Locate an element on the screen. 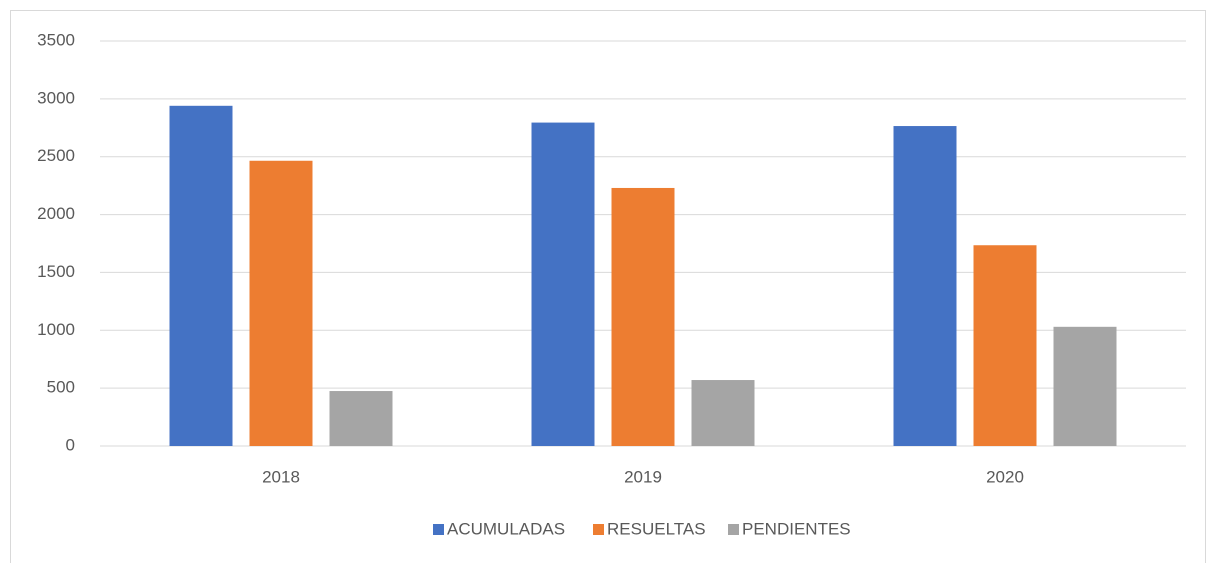 This screenshot has height=563, width=1216. y-tick-label: 500 is located at coordinates (61, 387).